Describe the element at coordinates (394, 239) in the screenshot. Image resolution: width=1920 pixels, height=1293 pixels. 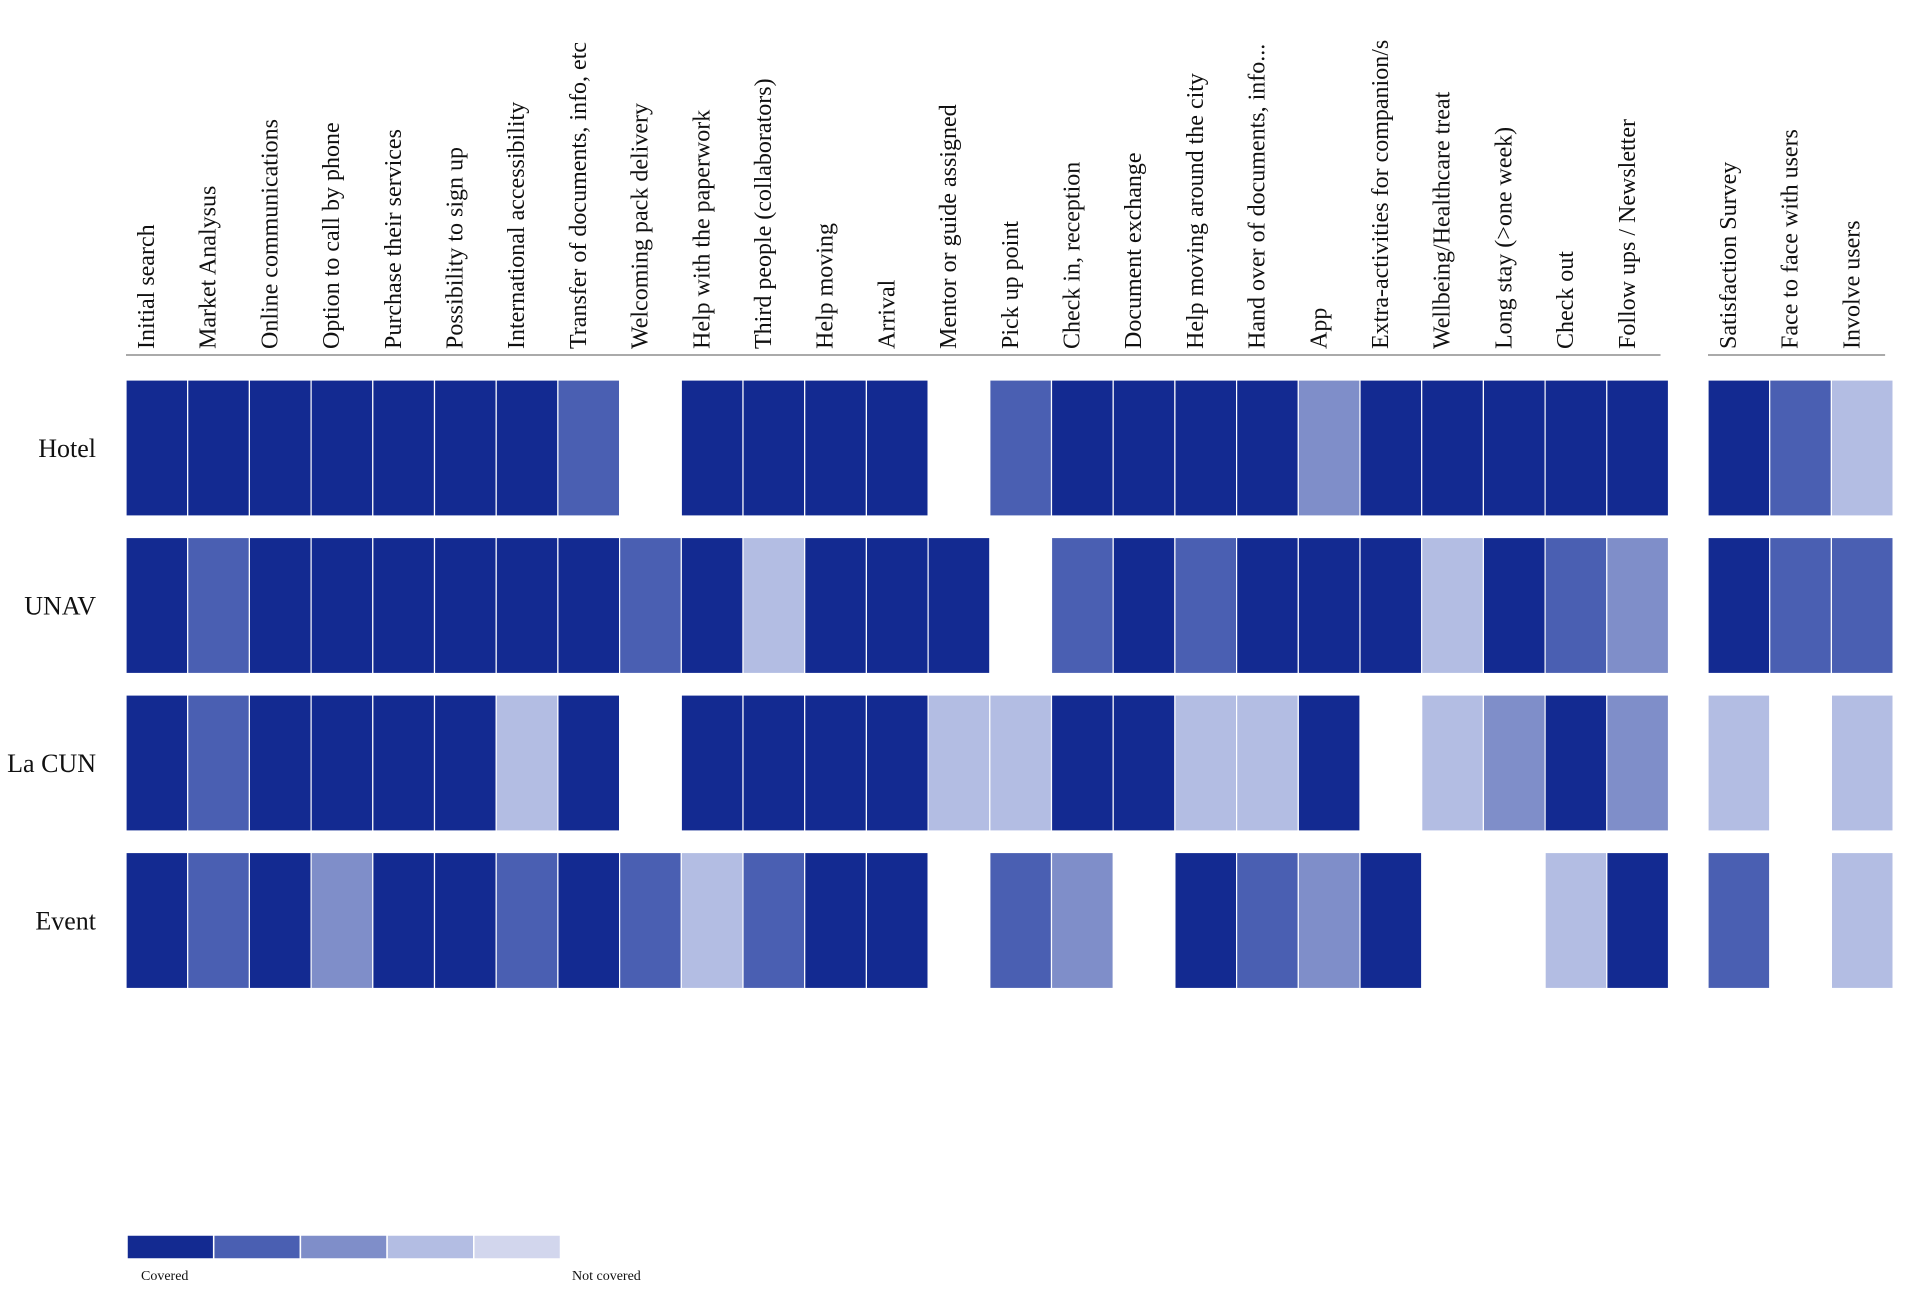
I see `column-label: Purchase their services` at that location.